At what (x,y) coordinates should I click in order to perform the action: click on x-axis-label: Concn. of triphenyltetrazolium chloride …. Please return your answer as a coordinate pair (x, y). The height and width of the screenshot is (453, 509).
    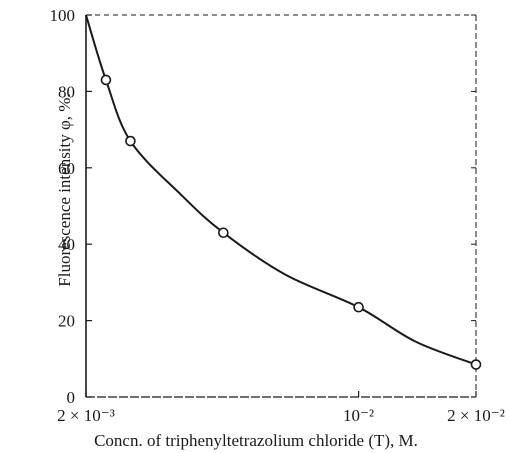
    Looking at the image, I should click on (256, 440).